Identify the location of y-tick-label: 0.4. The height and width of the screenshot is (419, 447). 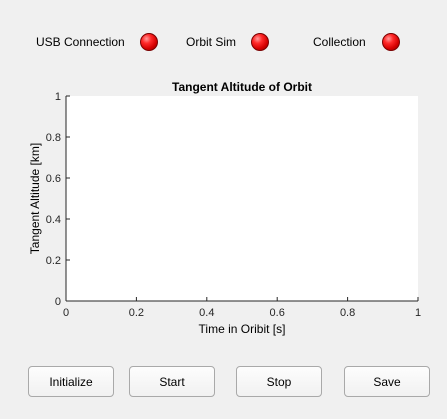
(53, 220).